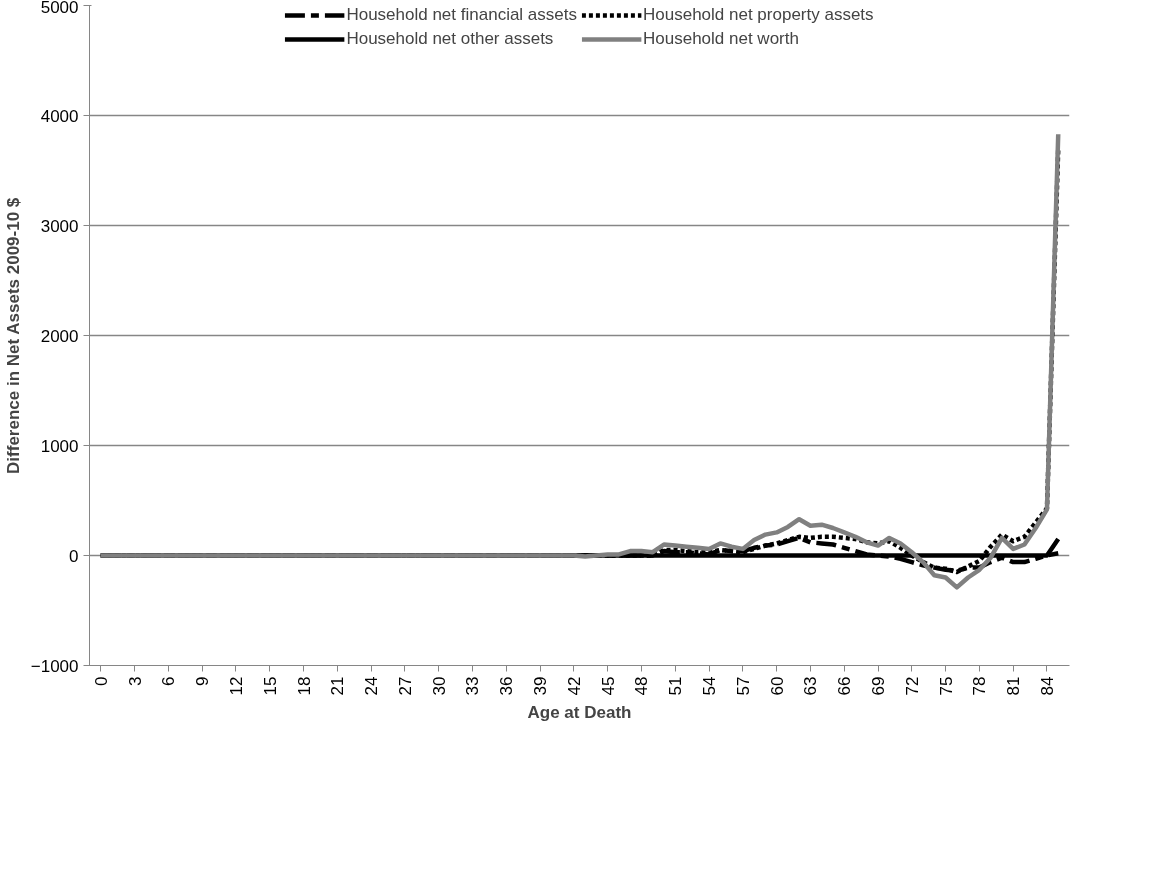  What do you see at coordinates (676, 686) in the screenshot?
I see `x-tick-label: 51` at bounding box center [676, 686].